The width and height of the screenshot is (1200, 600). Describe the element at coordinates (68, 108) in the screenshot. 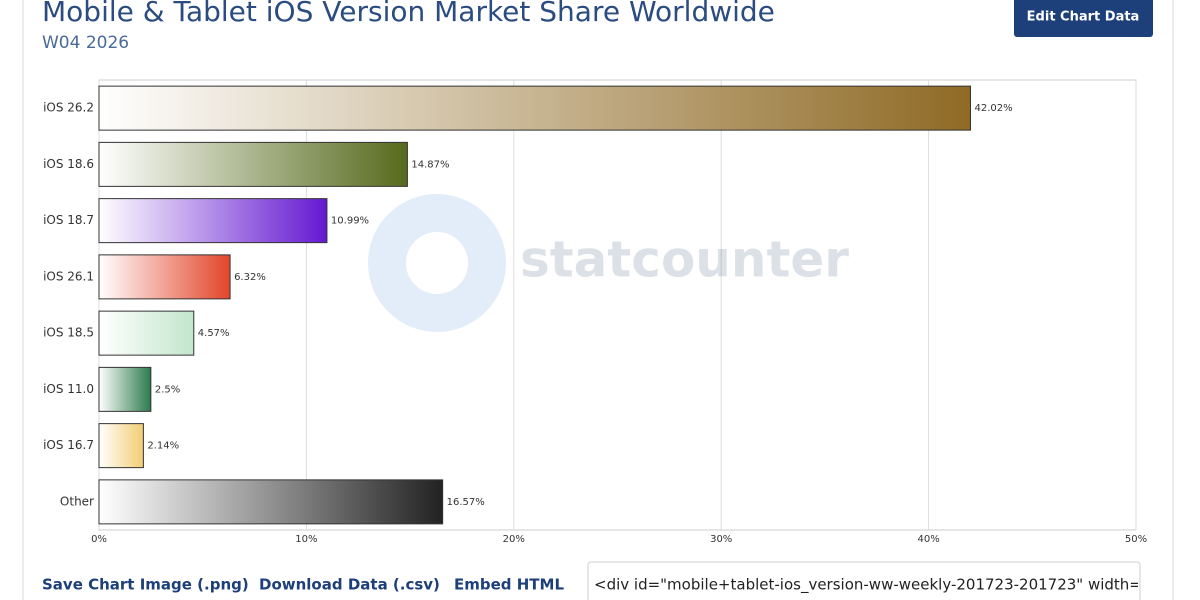

I see `y-tick-label: iOS 26.2` at that location.